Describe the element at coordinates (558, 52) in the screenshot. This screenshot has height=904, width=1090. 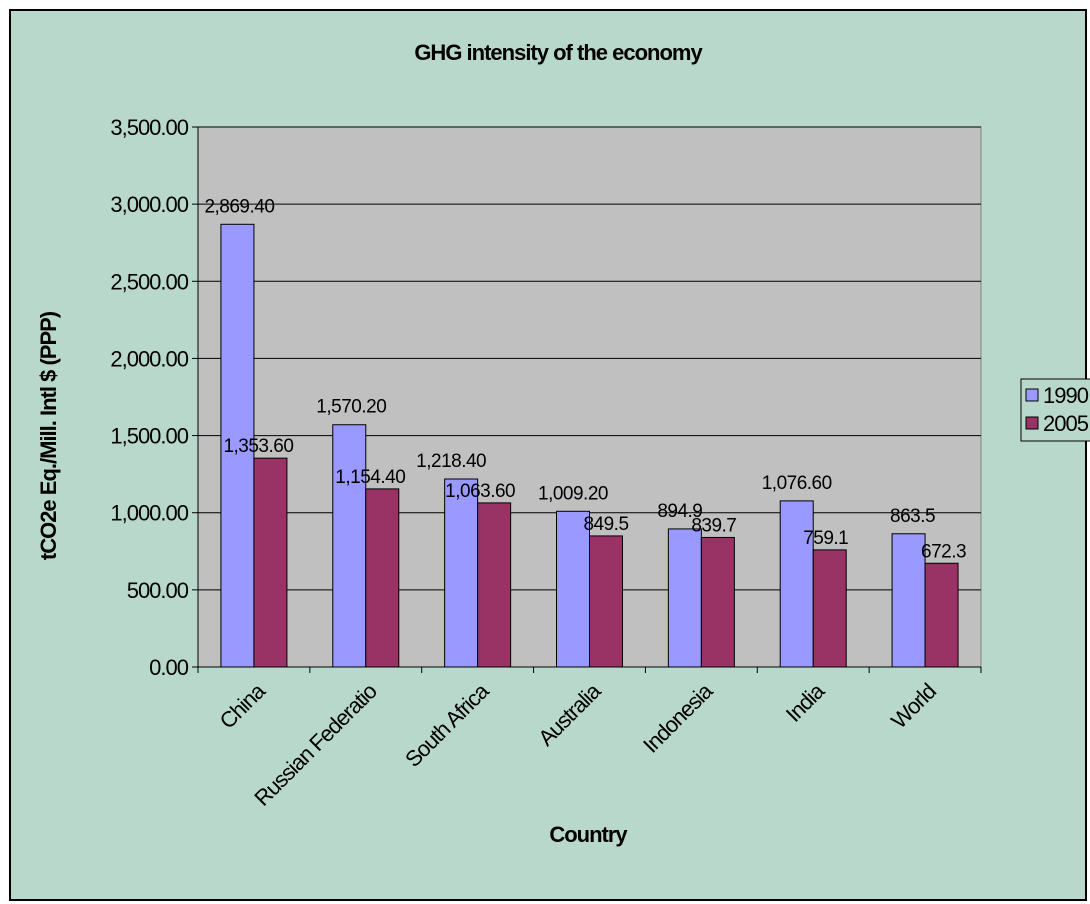
I see `chart-title: GHG intensity of the economy` at that location.